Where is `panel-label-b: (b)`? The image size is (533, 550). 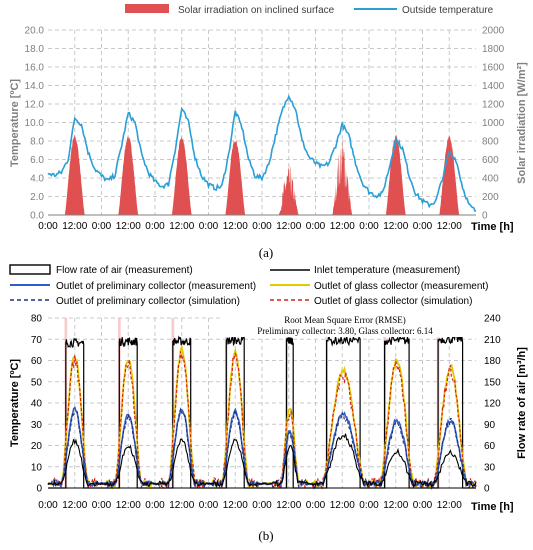
panel-label-b: (b) is located at coordinates (265, 535).